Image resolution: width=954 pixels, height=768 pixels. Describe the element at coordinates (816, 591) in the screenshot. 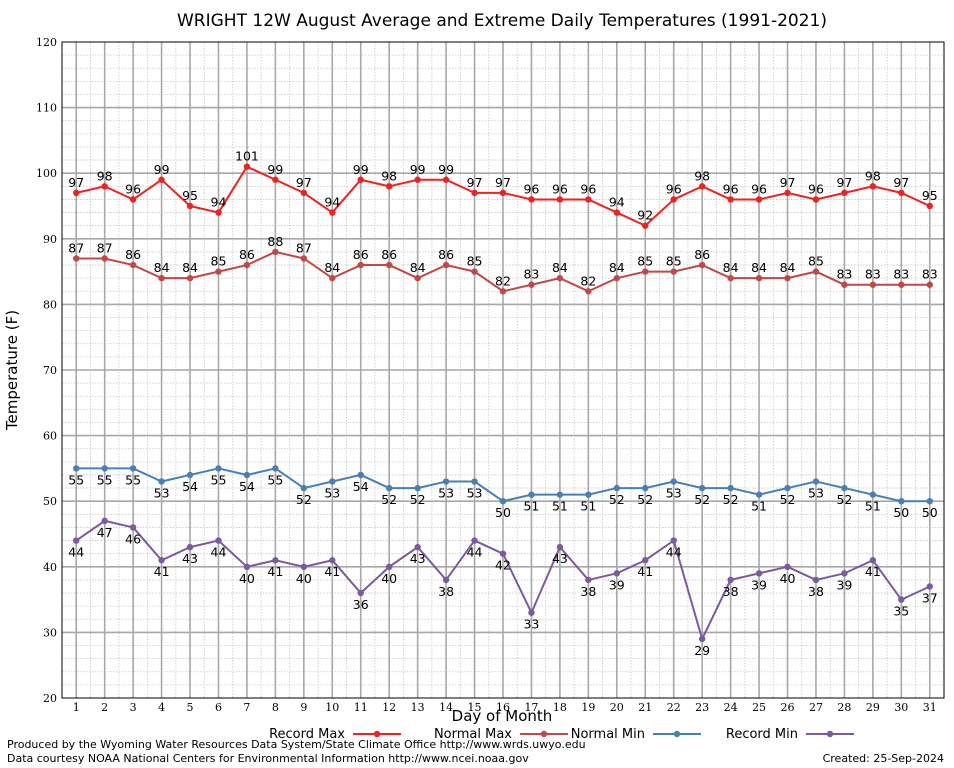

I see `data-label-record-min: 38` at that location.